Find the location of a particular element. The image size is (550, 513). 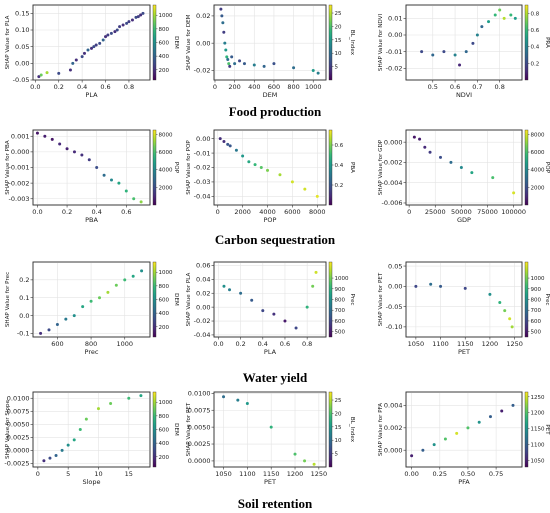

colorbar-tick-label: 6000 is located at coordinates (166, 153).